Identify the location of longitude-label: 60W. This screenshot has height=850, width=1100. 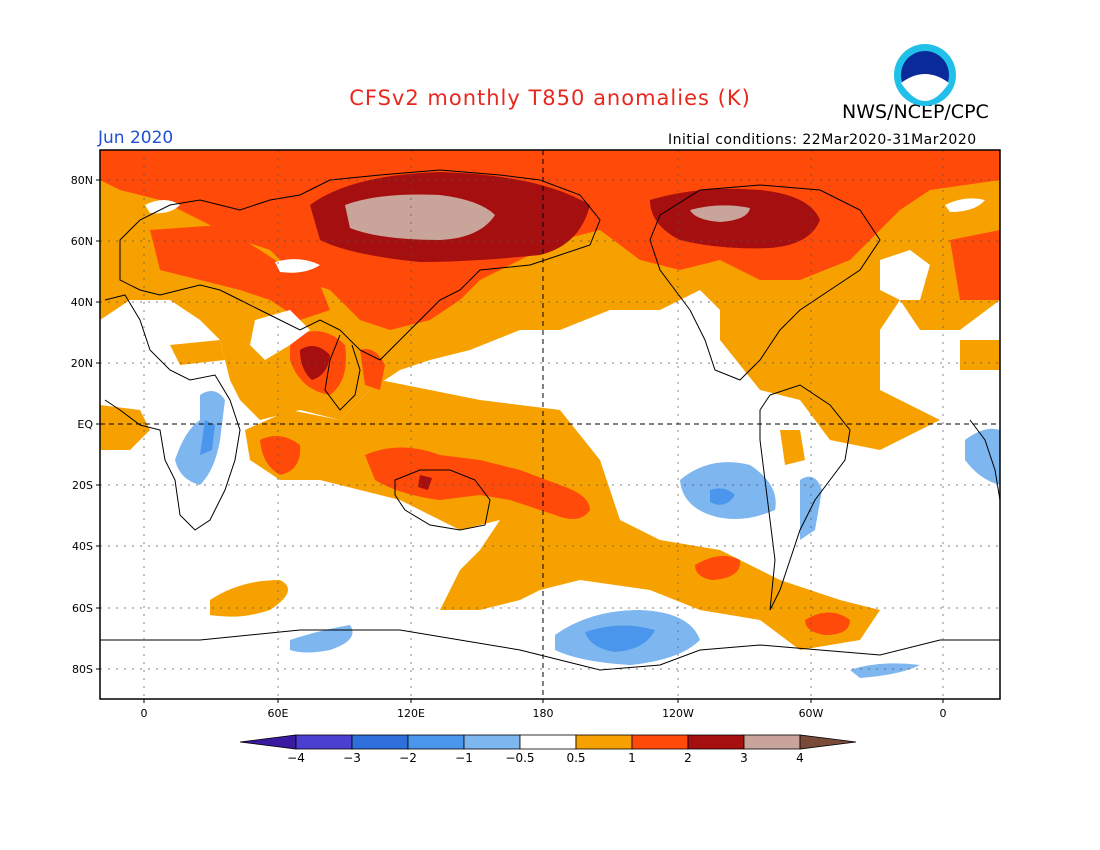
(811, 713).